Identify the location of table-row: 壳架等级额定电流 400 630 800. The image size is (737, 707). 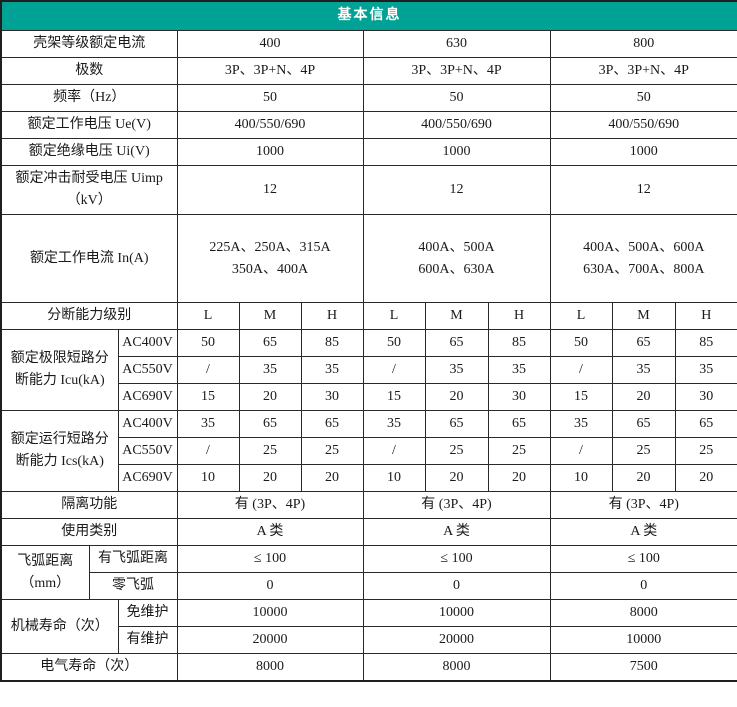
(368, 44).